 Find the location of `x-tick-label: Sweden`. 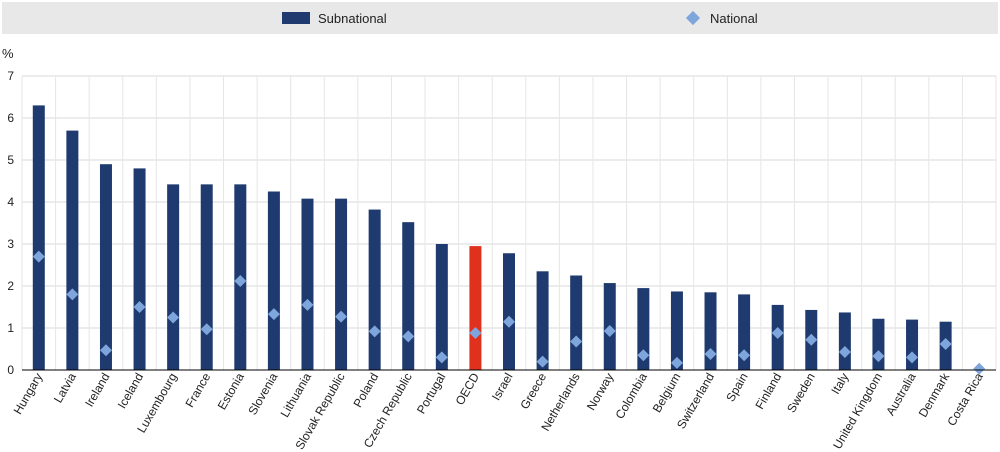

x-tick-label: Sweden is located at coordinates (801, 393).